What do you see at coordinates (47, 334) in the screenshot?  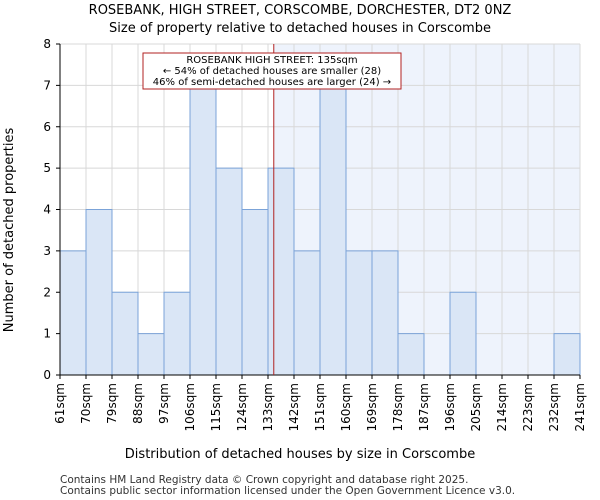 I see `y-tick-label: 1` at bounding box center [47, 334].